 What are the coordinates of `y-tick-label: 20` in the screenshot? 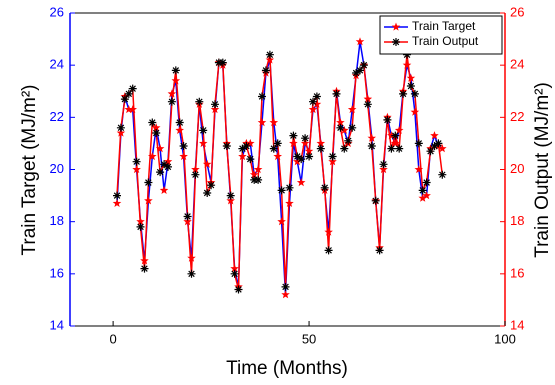 It's located at (57, 168).